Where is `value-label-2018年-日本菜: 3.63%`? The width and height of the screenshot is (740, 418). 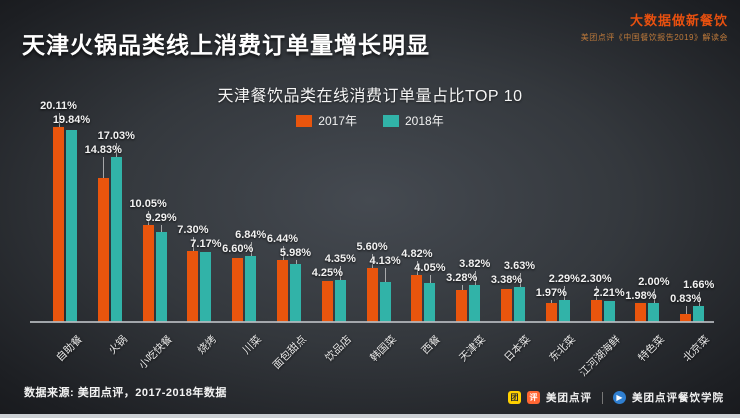 value-label-2018年-日本菜: 3.63% is located at coordinates (519, 265).